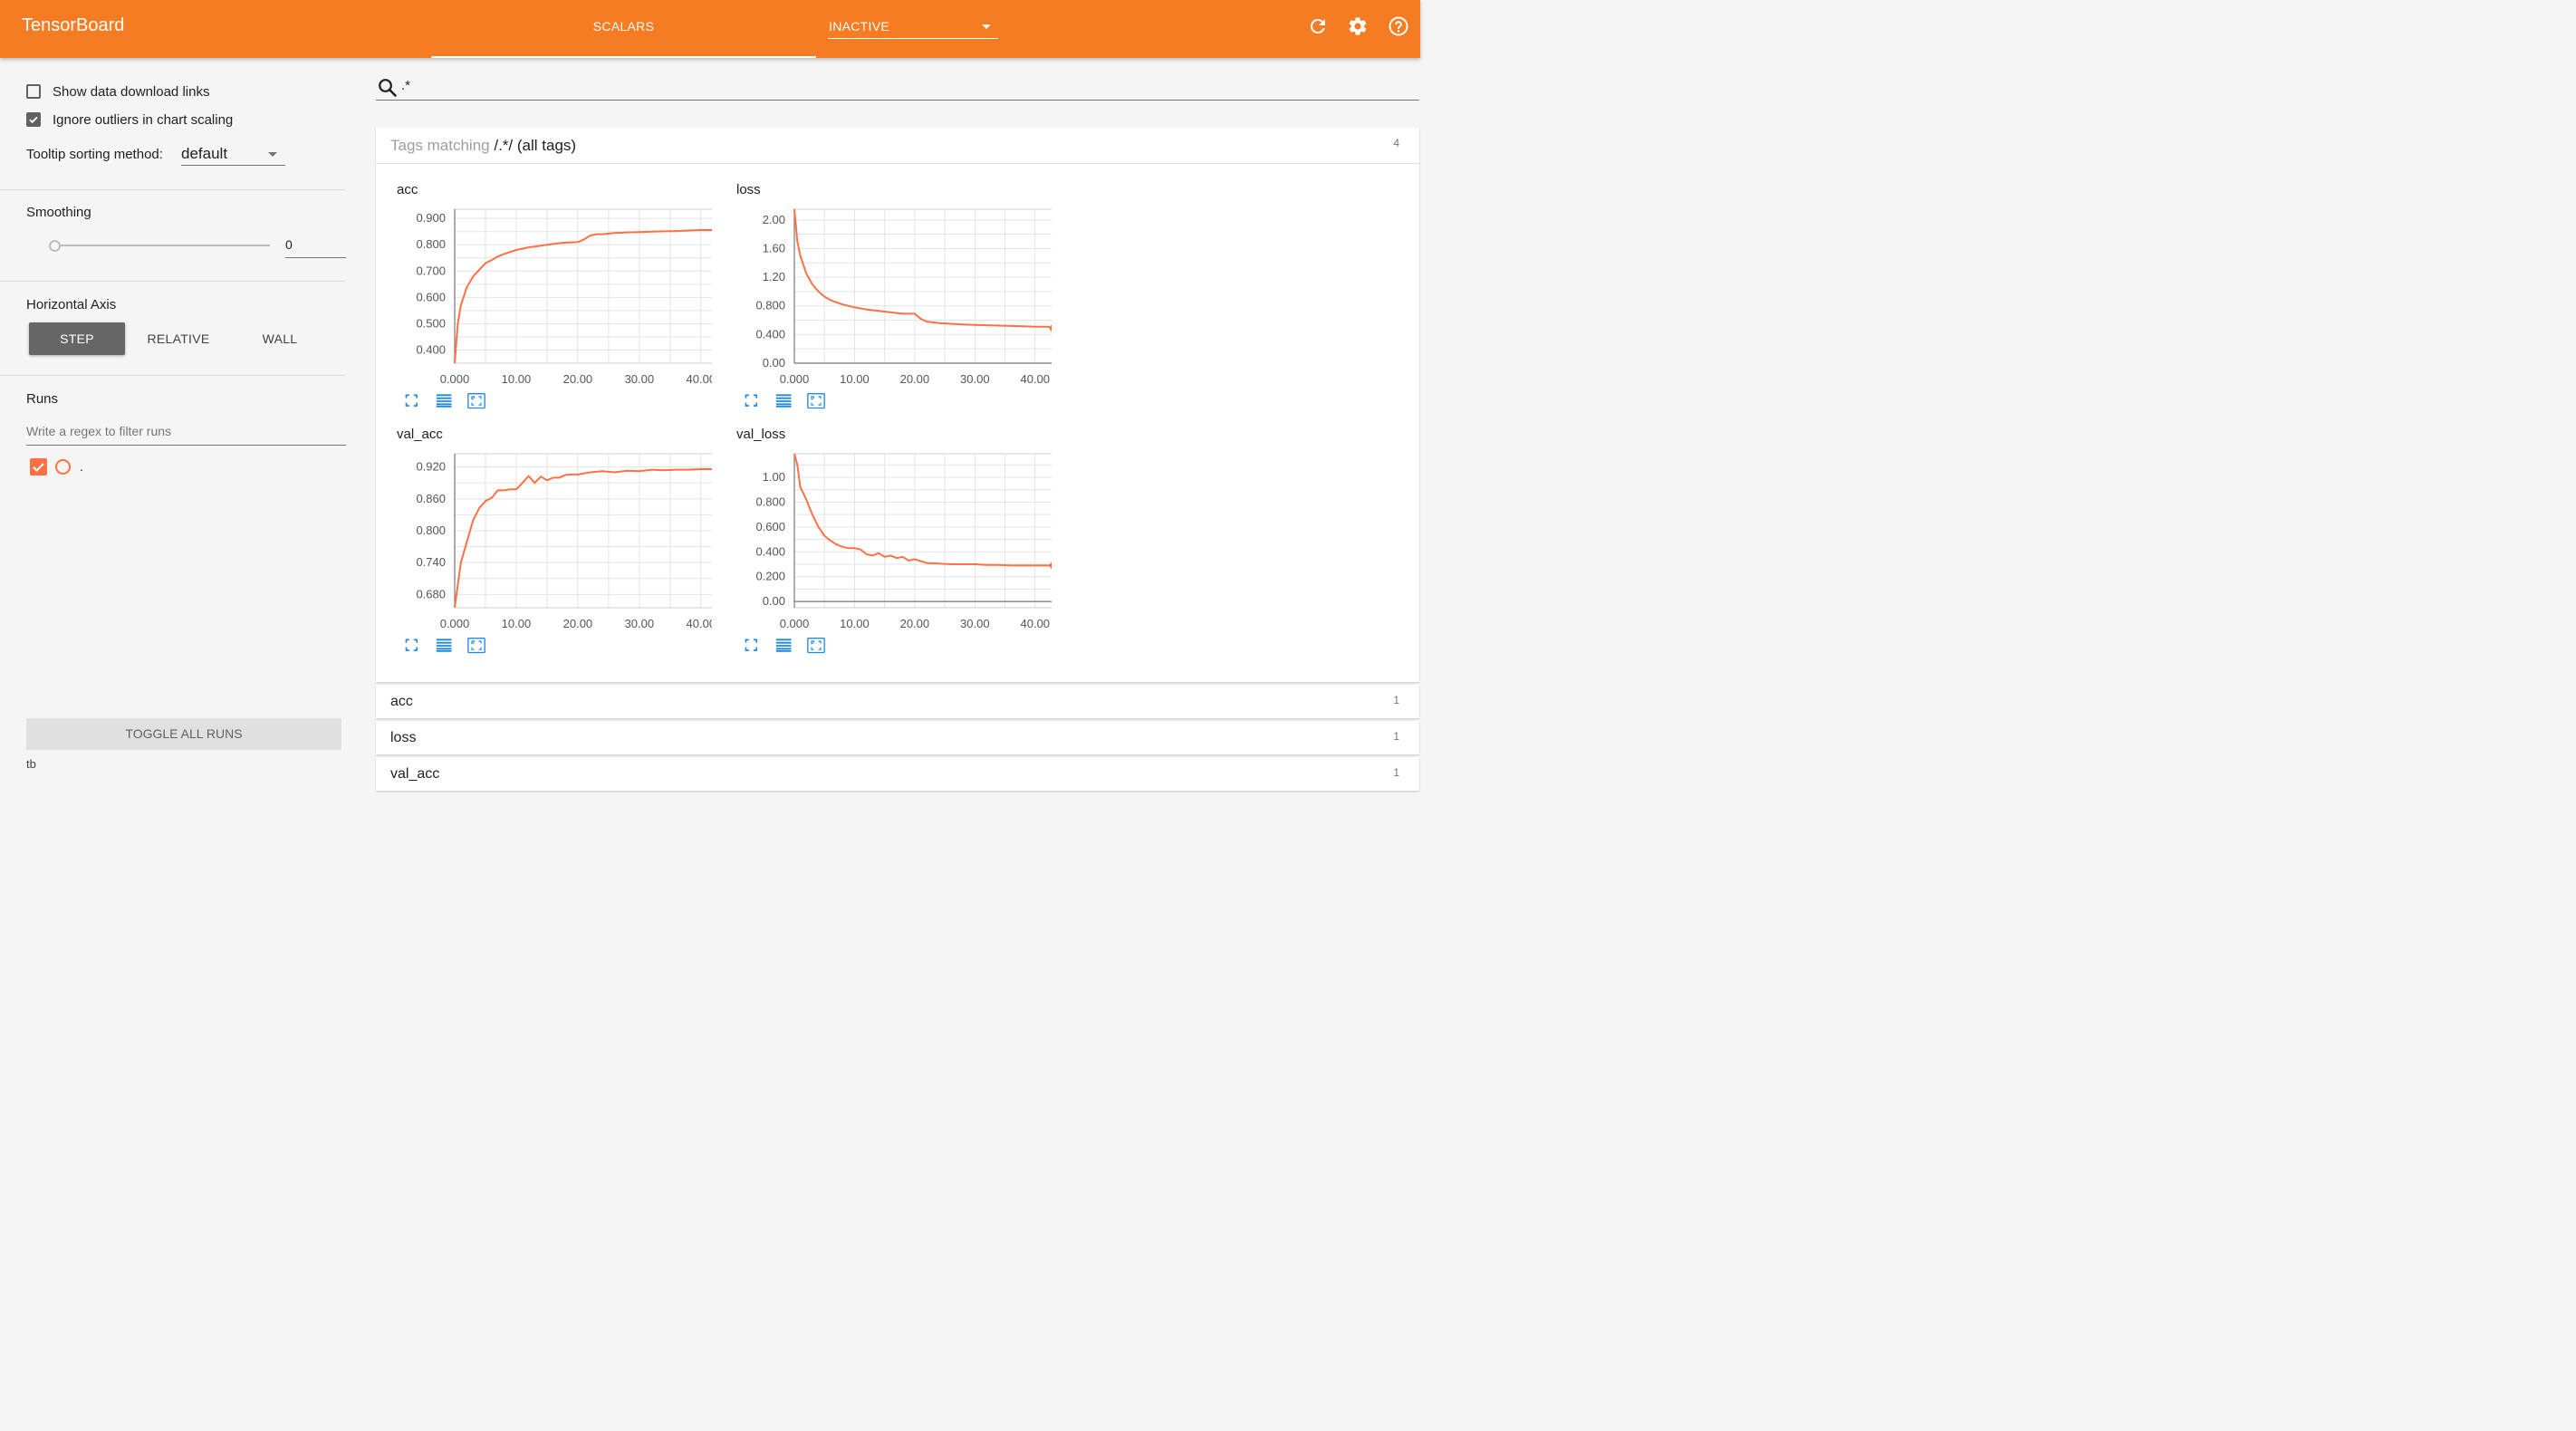  Describe the element at coordinates (406, 85) in the screenshot. I see `search-input: .*` at that location.